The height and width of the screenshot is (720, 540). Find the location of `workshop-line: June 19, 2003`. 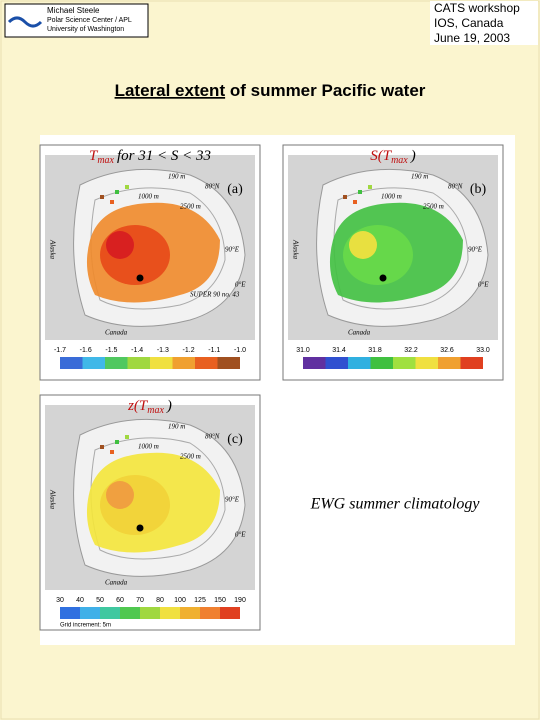

workshop-line: June 19, 2003 is located at coordinates (472, 38).